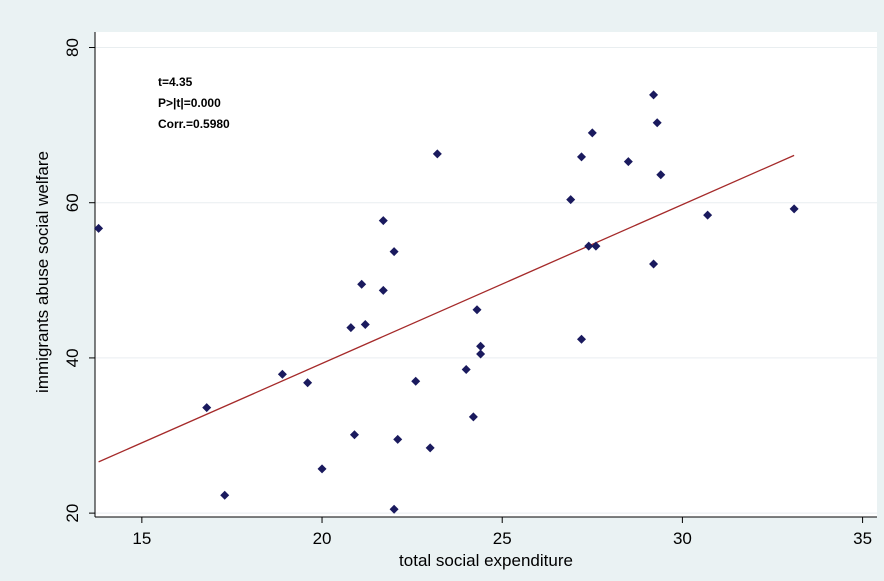 This screenshot has width=884, height=581. I want to click on x-axis-label: total social expenditure, so click(486, 560).